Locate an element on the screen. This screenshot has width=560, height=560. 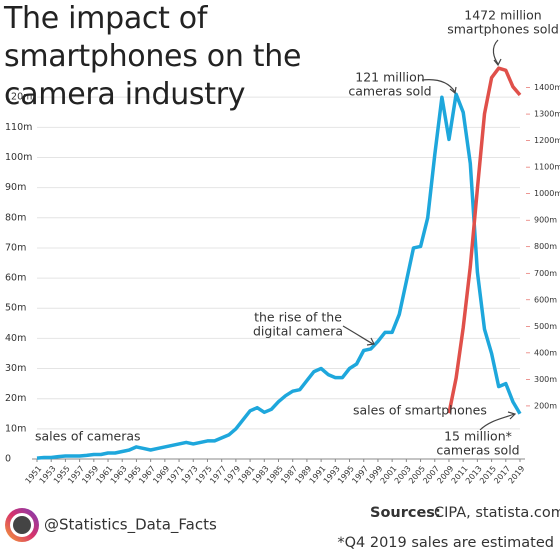
series-label: sales of smartphones is located at coordinates (420, 410).